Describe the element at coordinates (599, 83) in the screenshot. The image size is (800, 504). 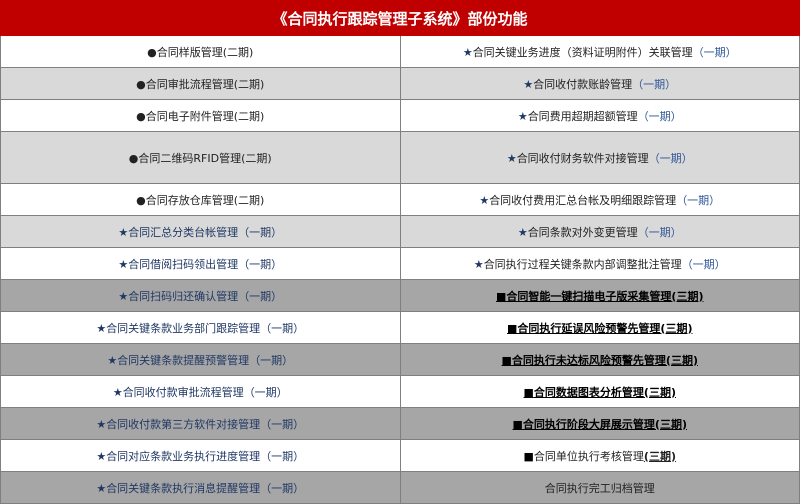
I see `feature-cell-right: ★合同收付款账龄管理（一期）` at that location.